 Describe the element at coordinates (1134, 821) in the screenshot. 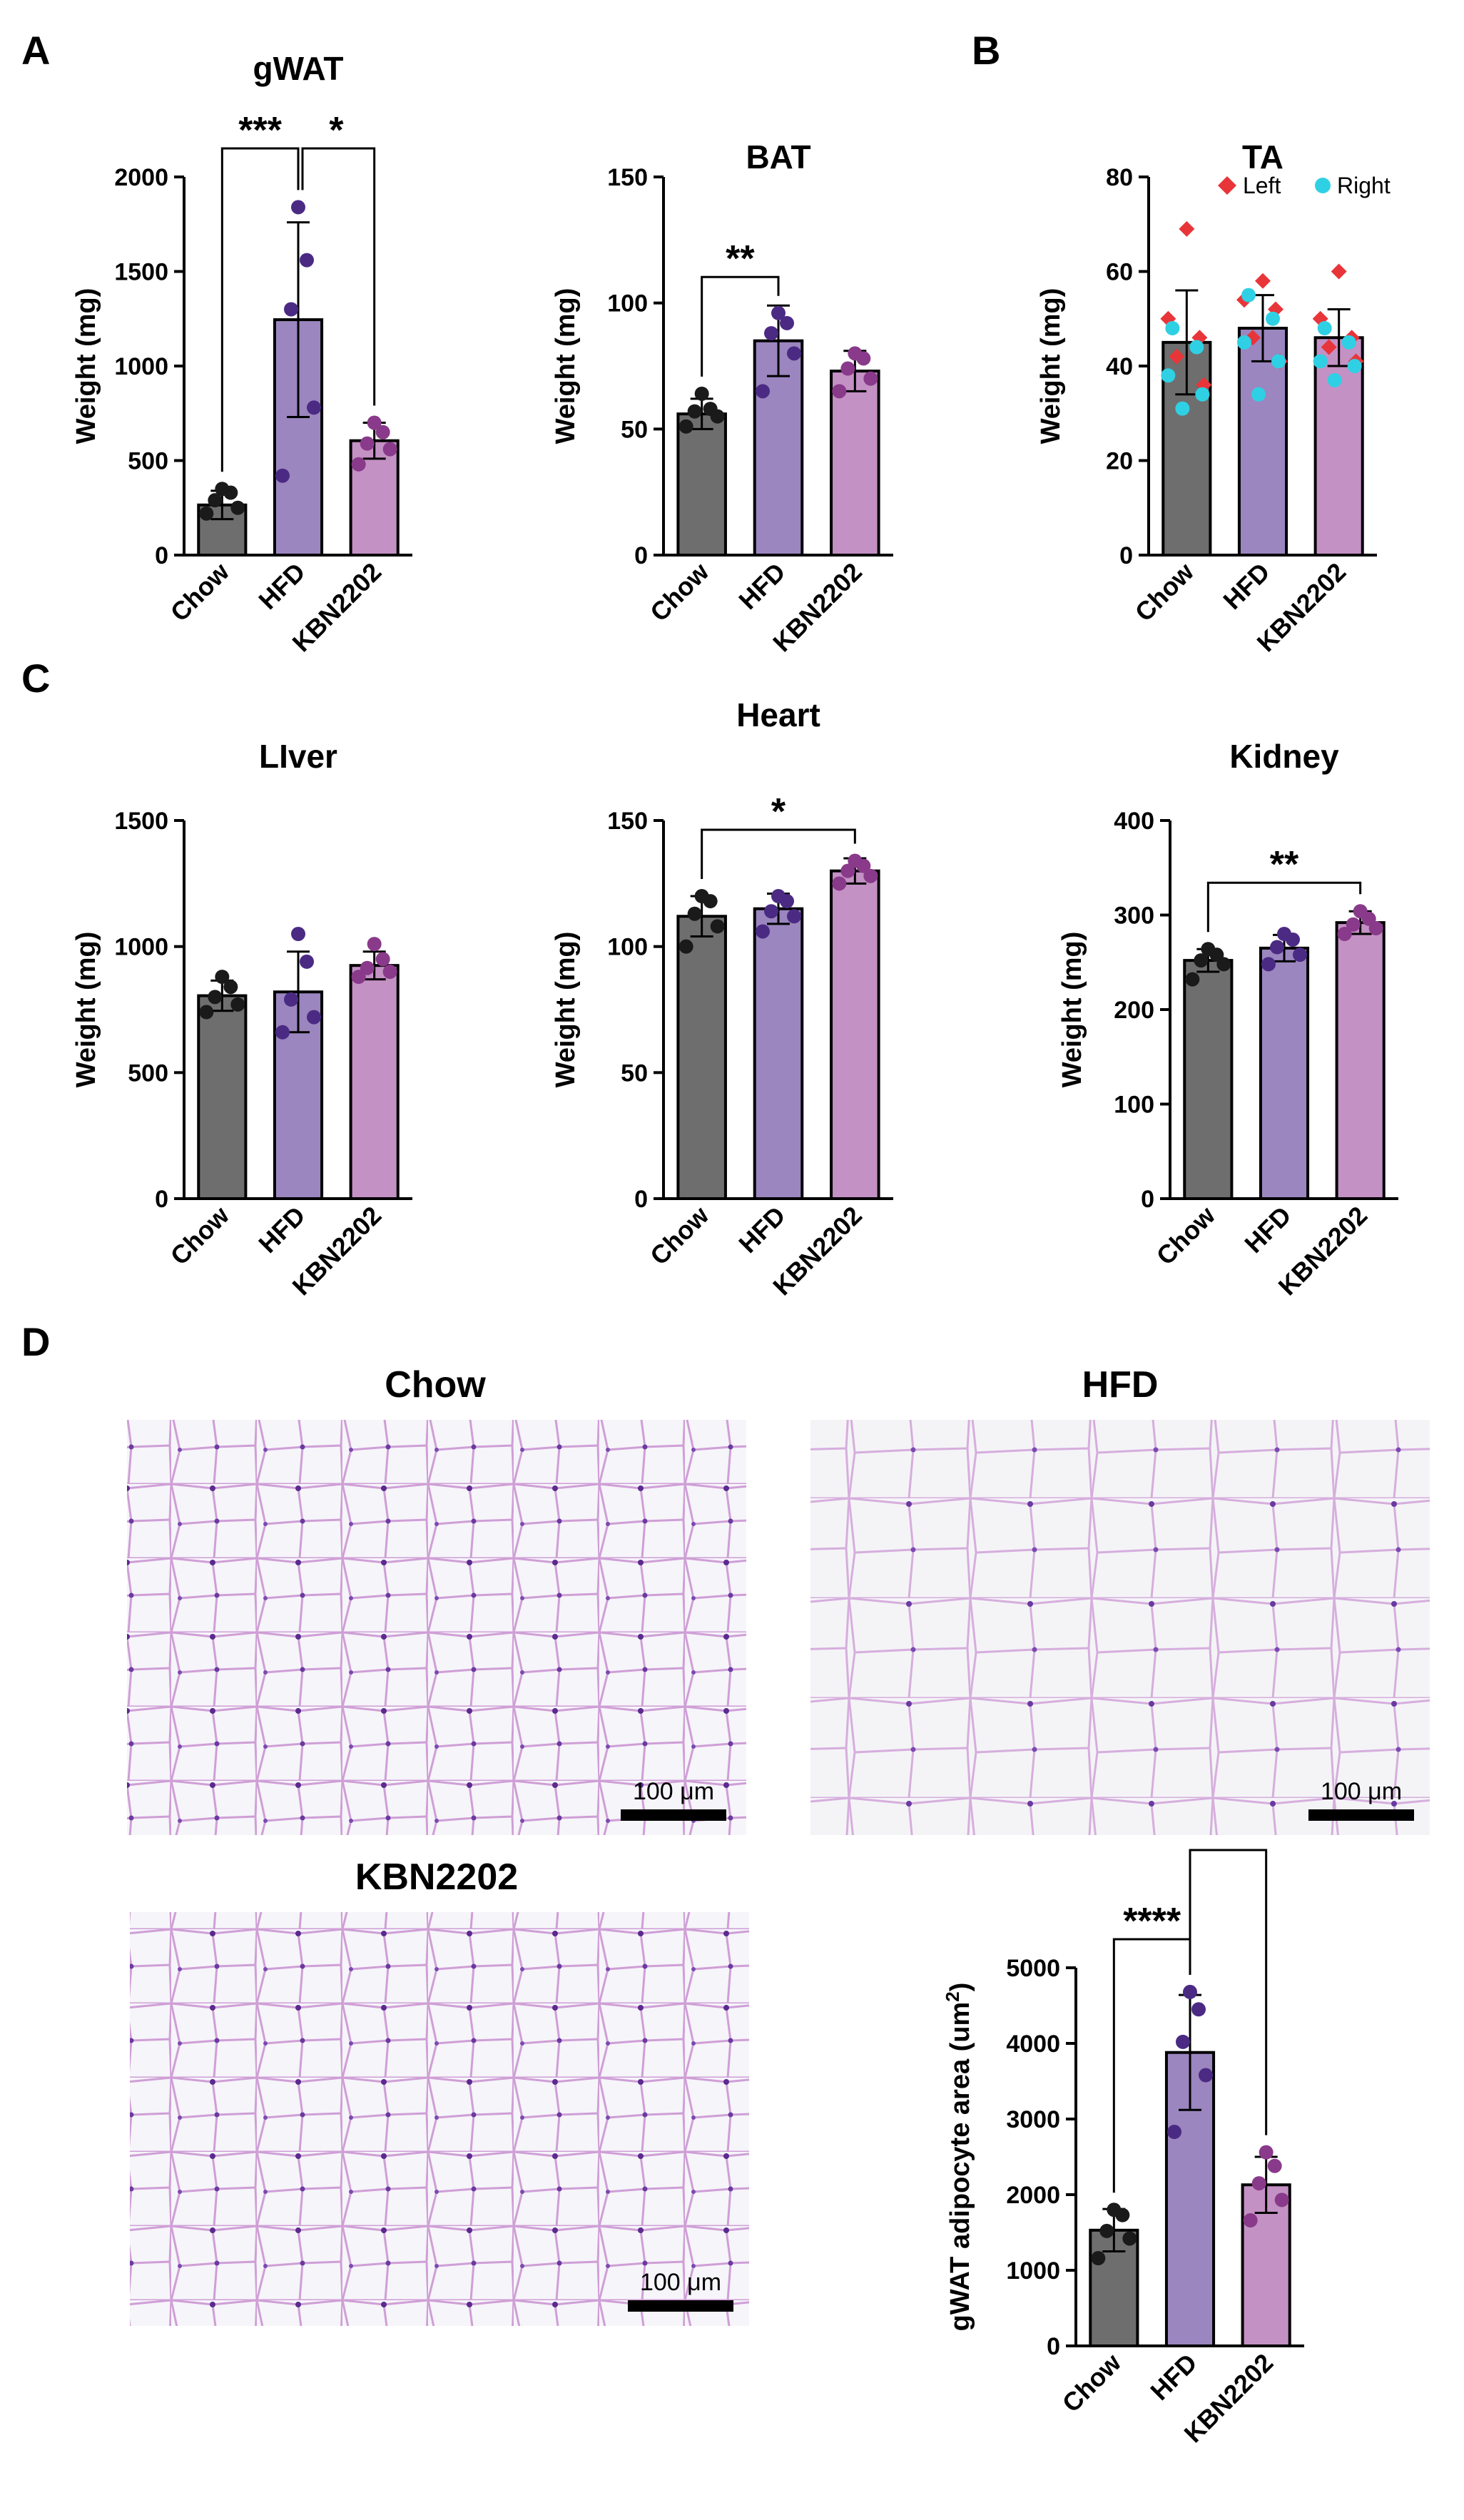

I see `y-tick-label: 400` at that location.